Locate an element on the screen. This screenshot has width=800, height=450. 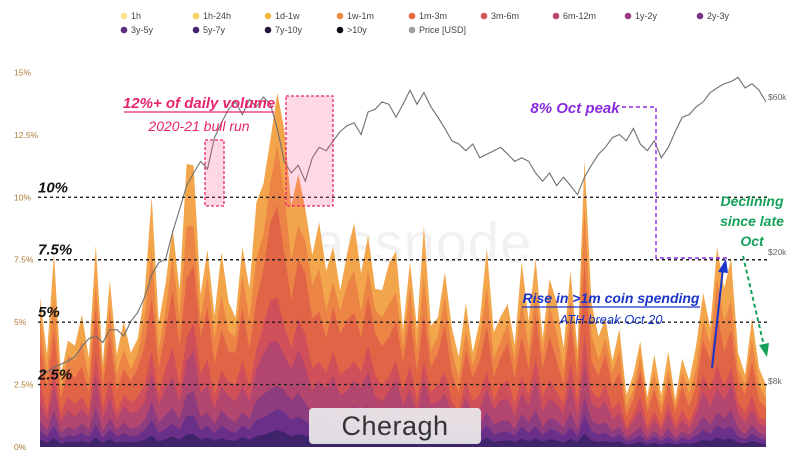
declining-annotation: Declining since late Oct is located at coordinates (752, 275).